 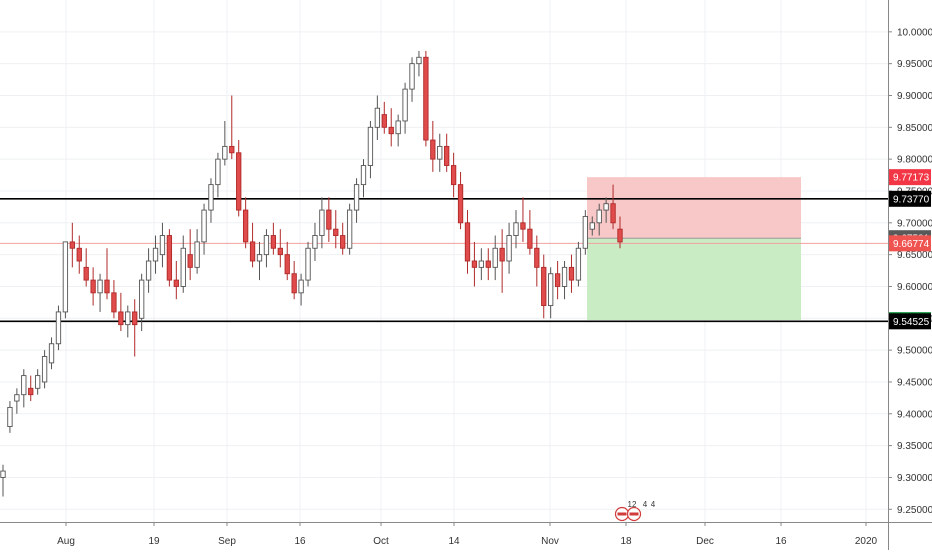 I want to click on time-tick-label: Dec, so click(x=705, y=541).